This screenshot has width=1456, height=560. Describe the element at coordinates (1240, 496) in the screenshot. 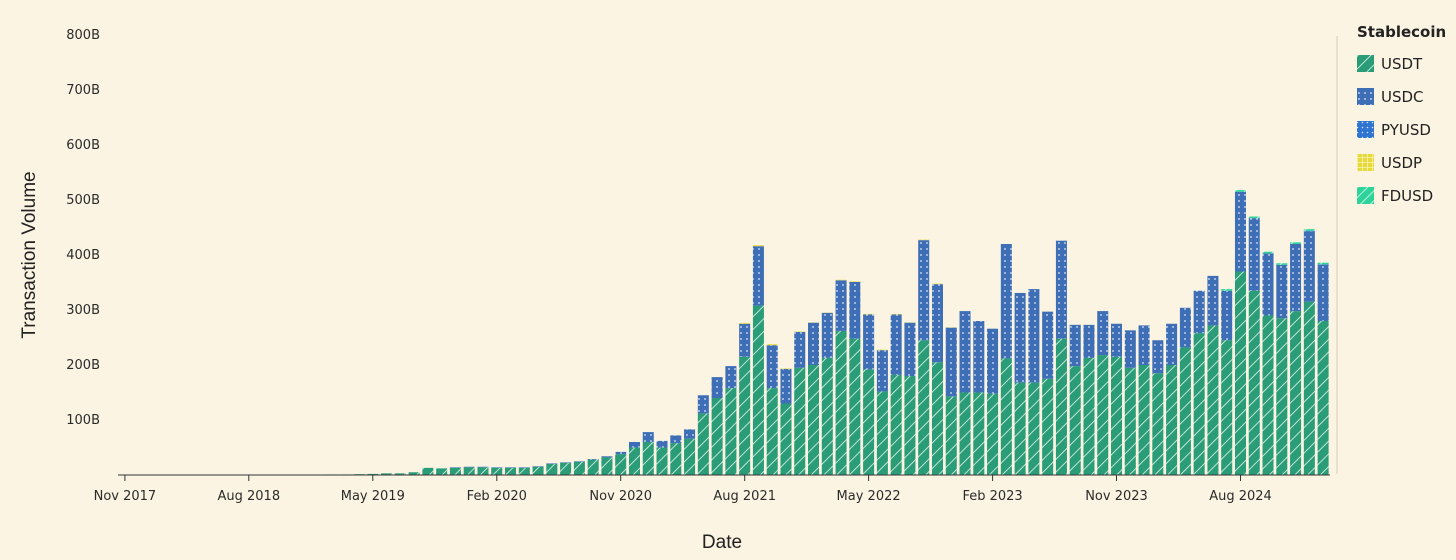

I see `x-tick-label: Aug 2024` at that location.